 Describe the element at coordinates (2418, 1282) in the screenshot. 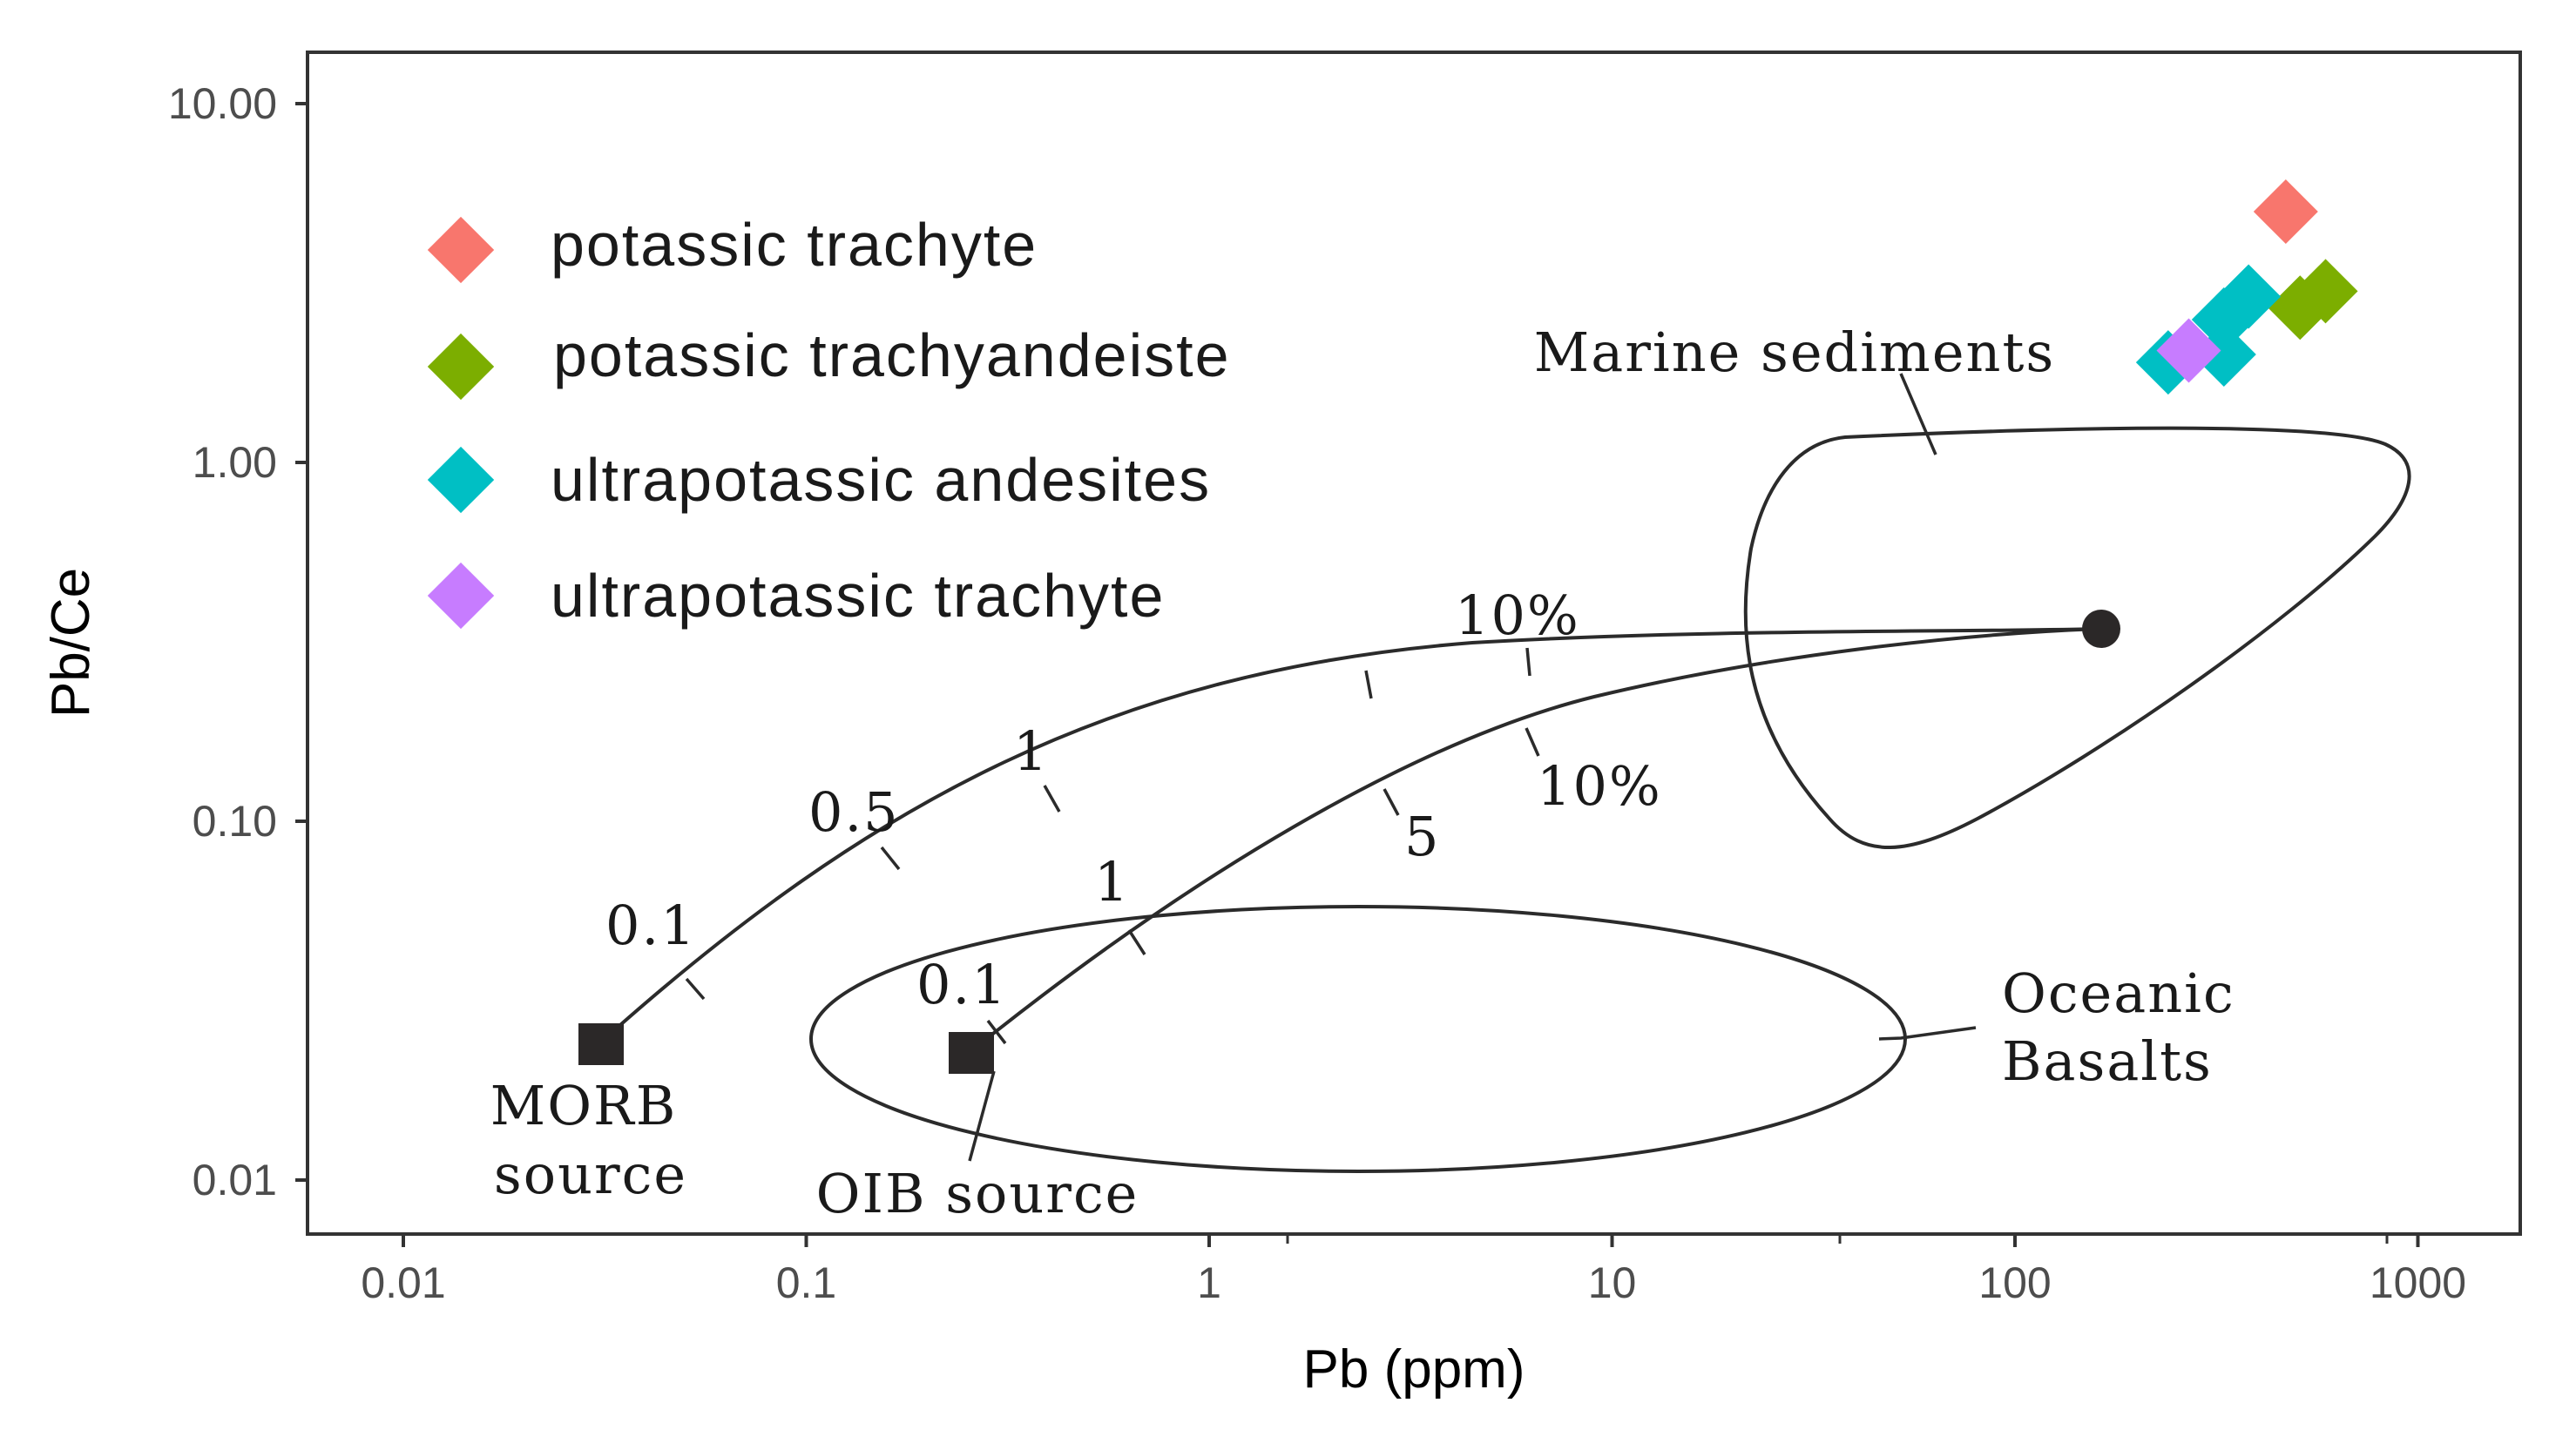

I see `x-tick-label: 1000` at that location.